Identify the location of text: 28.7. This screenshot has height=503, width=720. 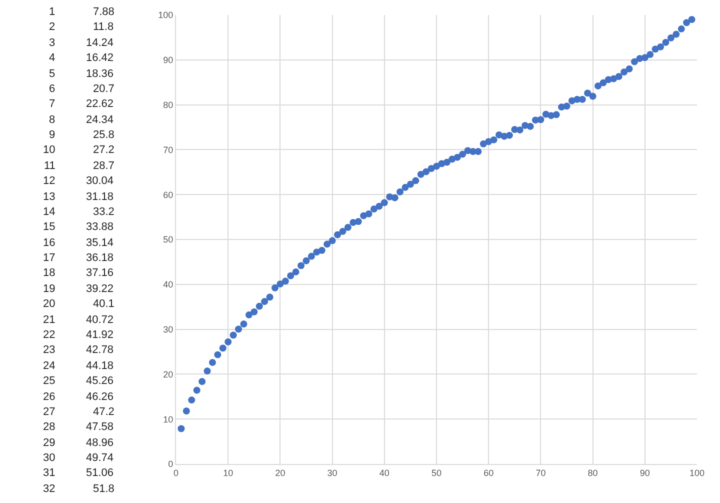
(103, 166).